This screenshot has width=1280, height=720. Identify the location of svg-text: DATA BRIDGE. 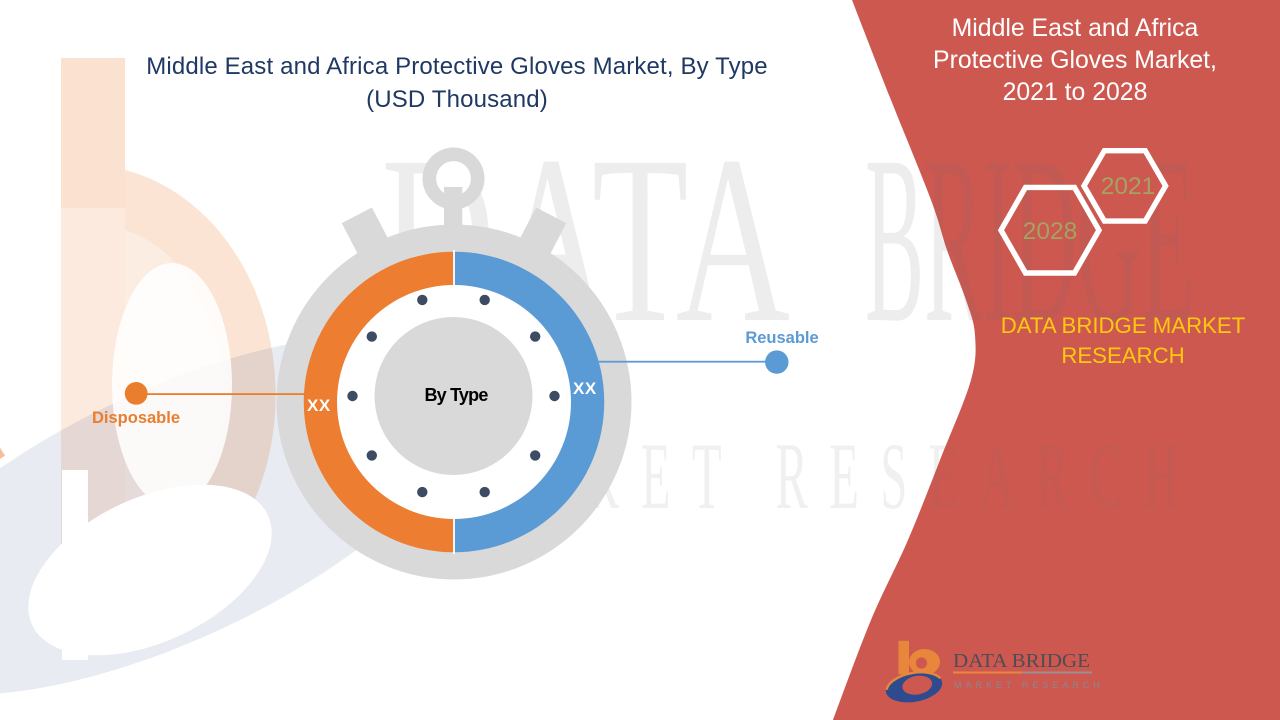
(1021, 661).